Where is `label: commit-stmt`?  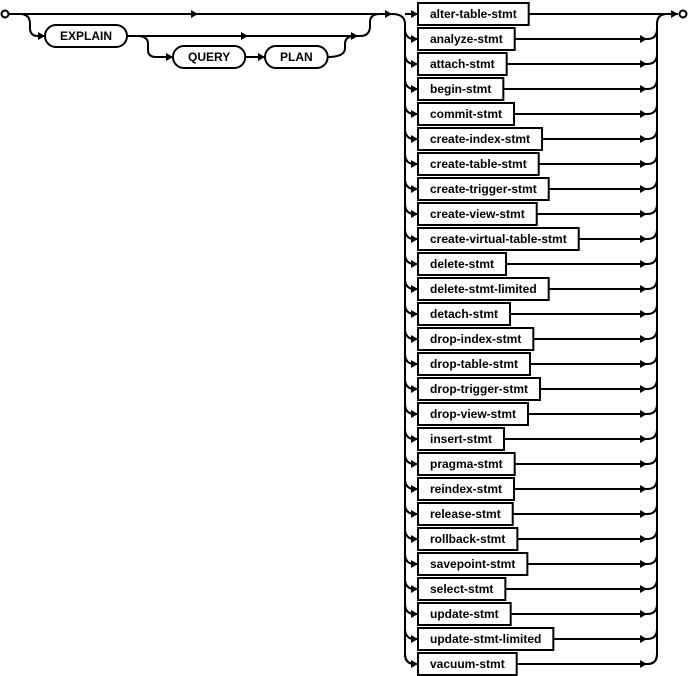 label: commit-stmt is located at coordinates (466, 114).